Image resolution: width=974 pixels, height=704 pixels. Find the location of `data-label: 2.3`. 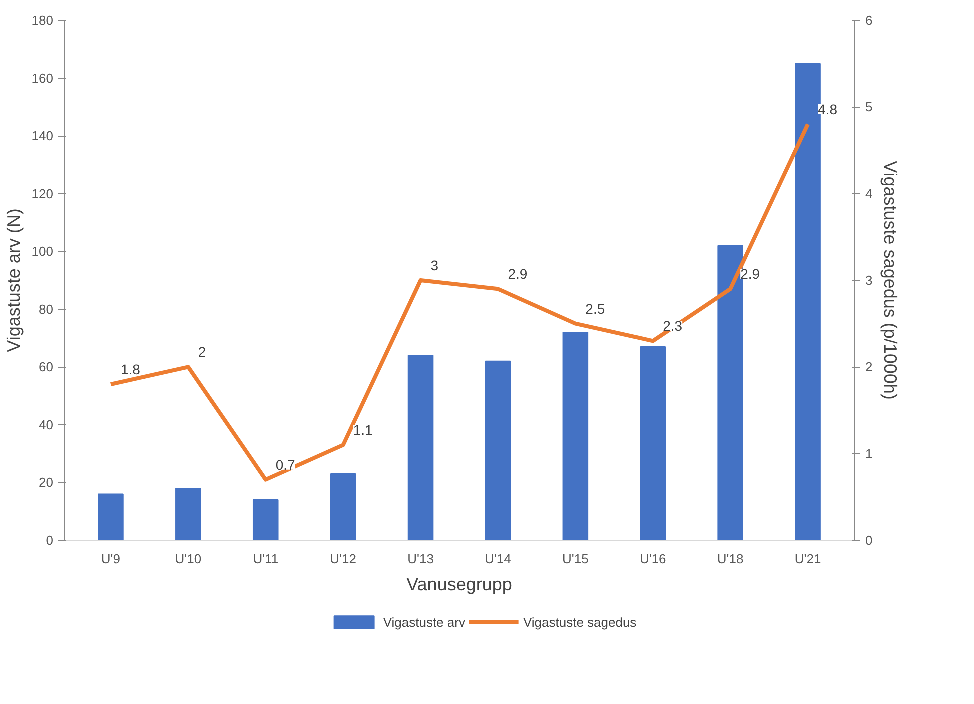

data-label: 2.3 is located at coordinates (673, 326).